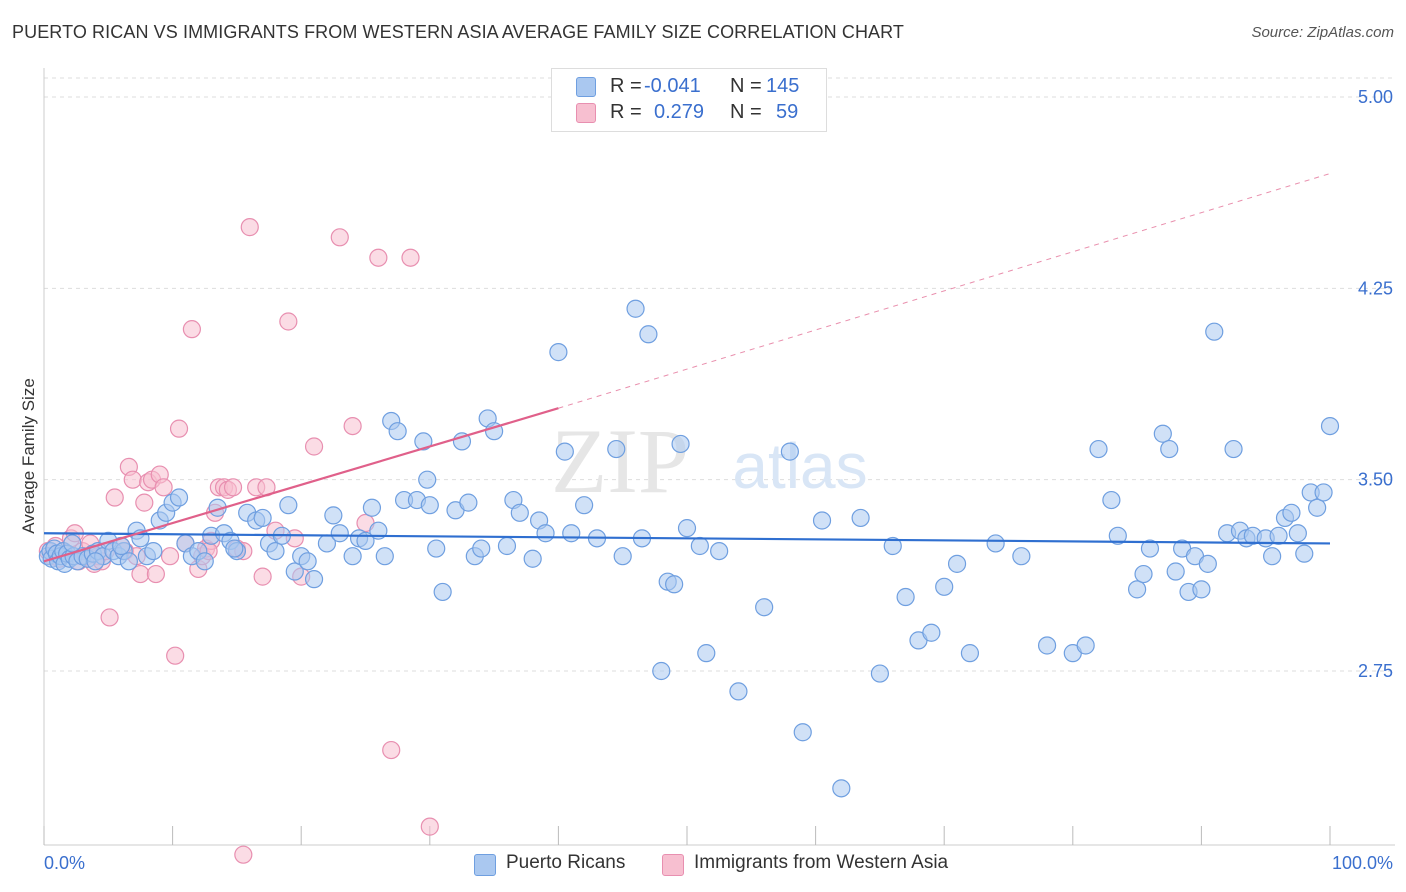  I want to click on bottom-legend-label: Puerto Ricans, so click(566, 862).